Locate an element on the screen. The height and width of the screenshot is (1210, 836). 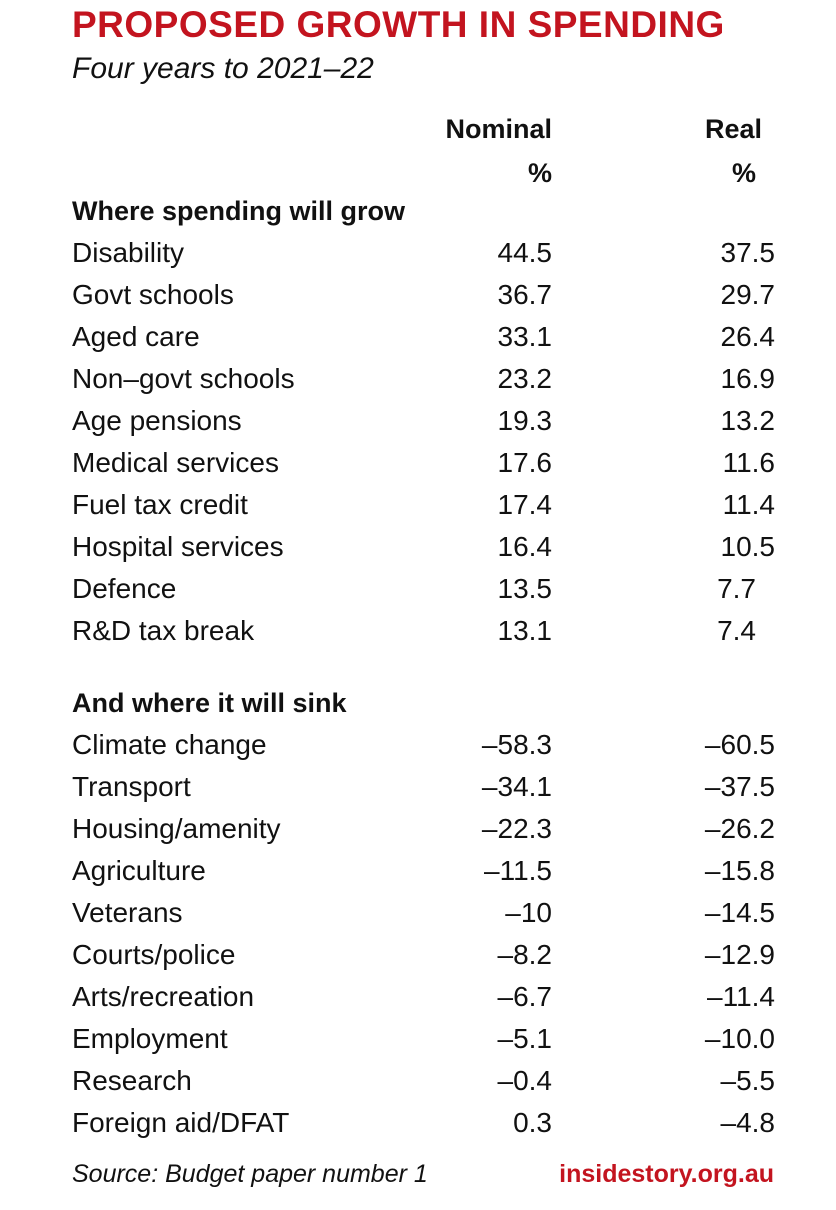
real-value: 13.2 is located at coordinates (748, 420).